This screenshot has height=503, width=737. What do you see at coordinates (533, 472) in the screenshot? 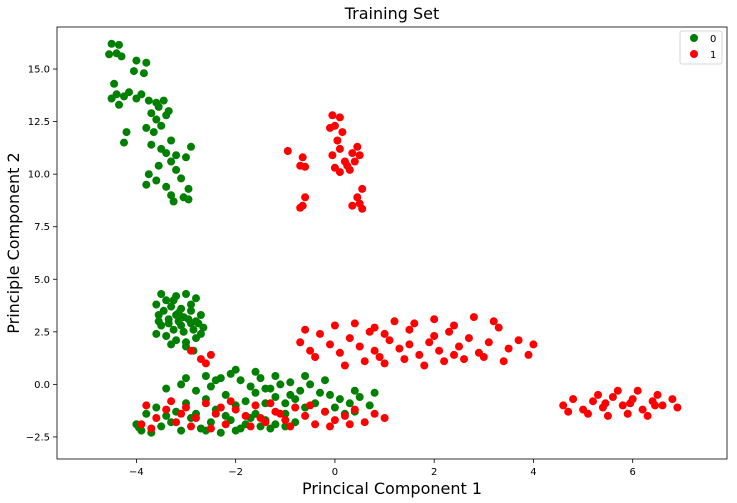
I see `x-tick-label: 4` at bounding box center [533, 472].